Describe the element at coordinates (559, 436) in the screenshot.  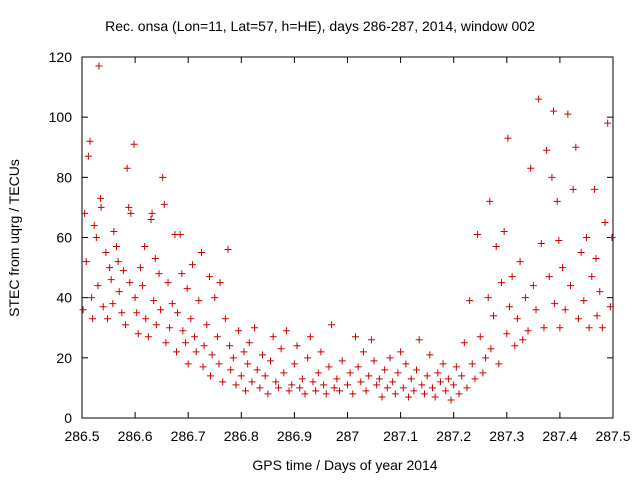
I see `x-tick-label: 287.4` at that location.